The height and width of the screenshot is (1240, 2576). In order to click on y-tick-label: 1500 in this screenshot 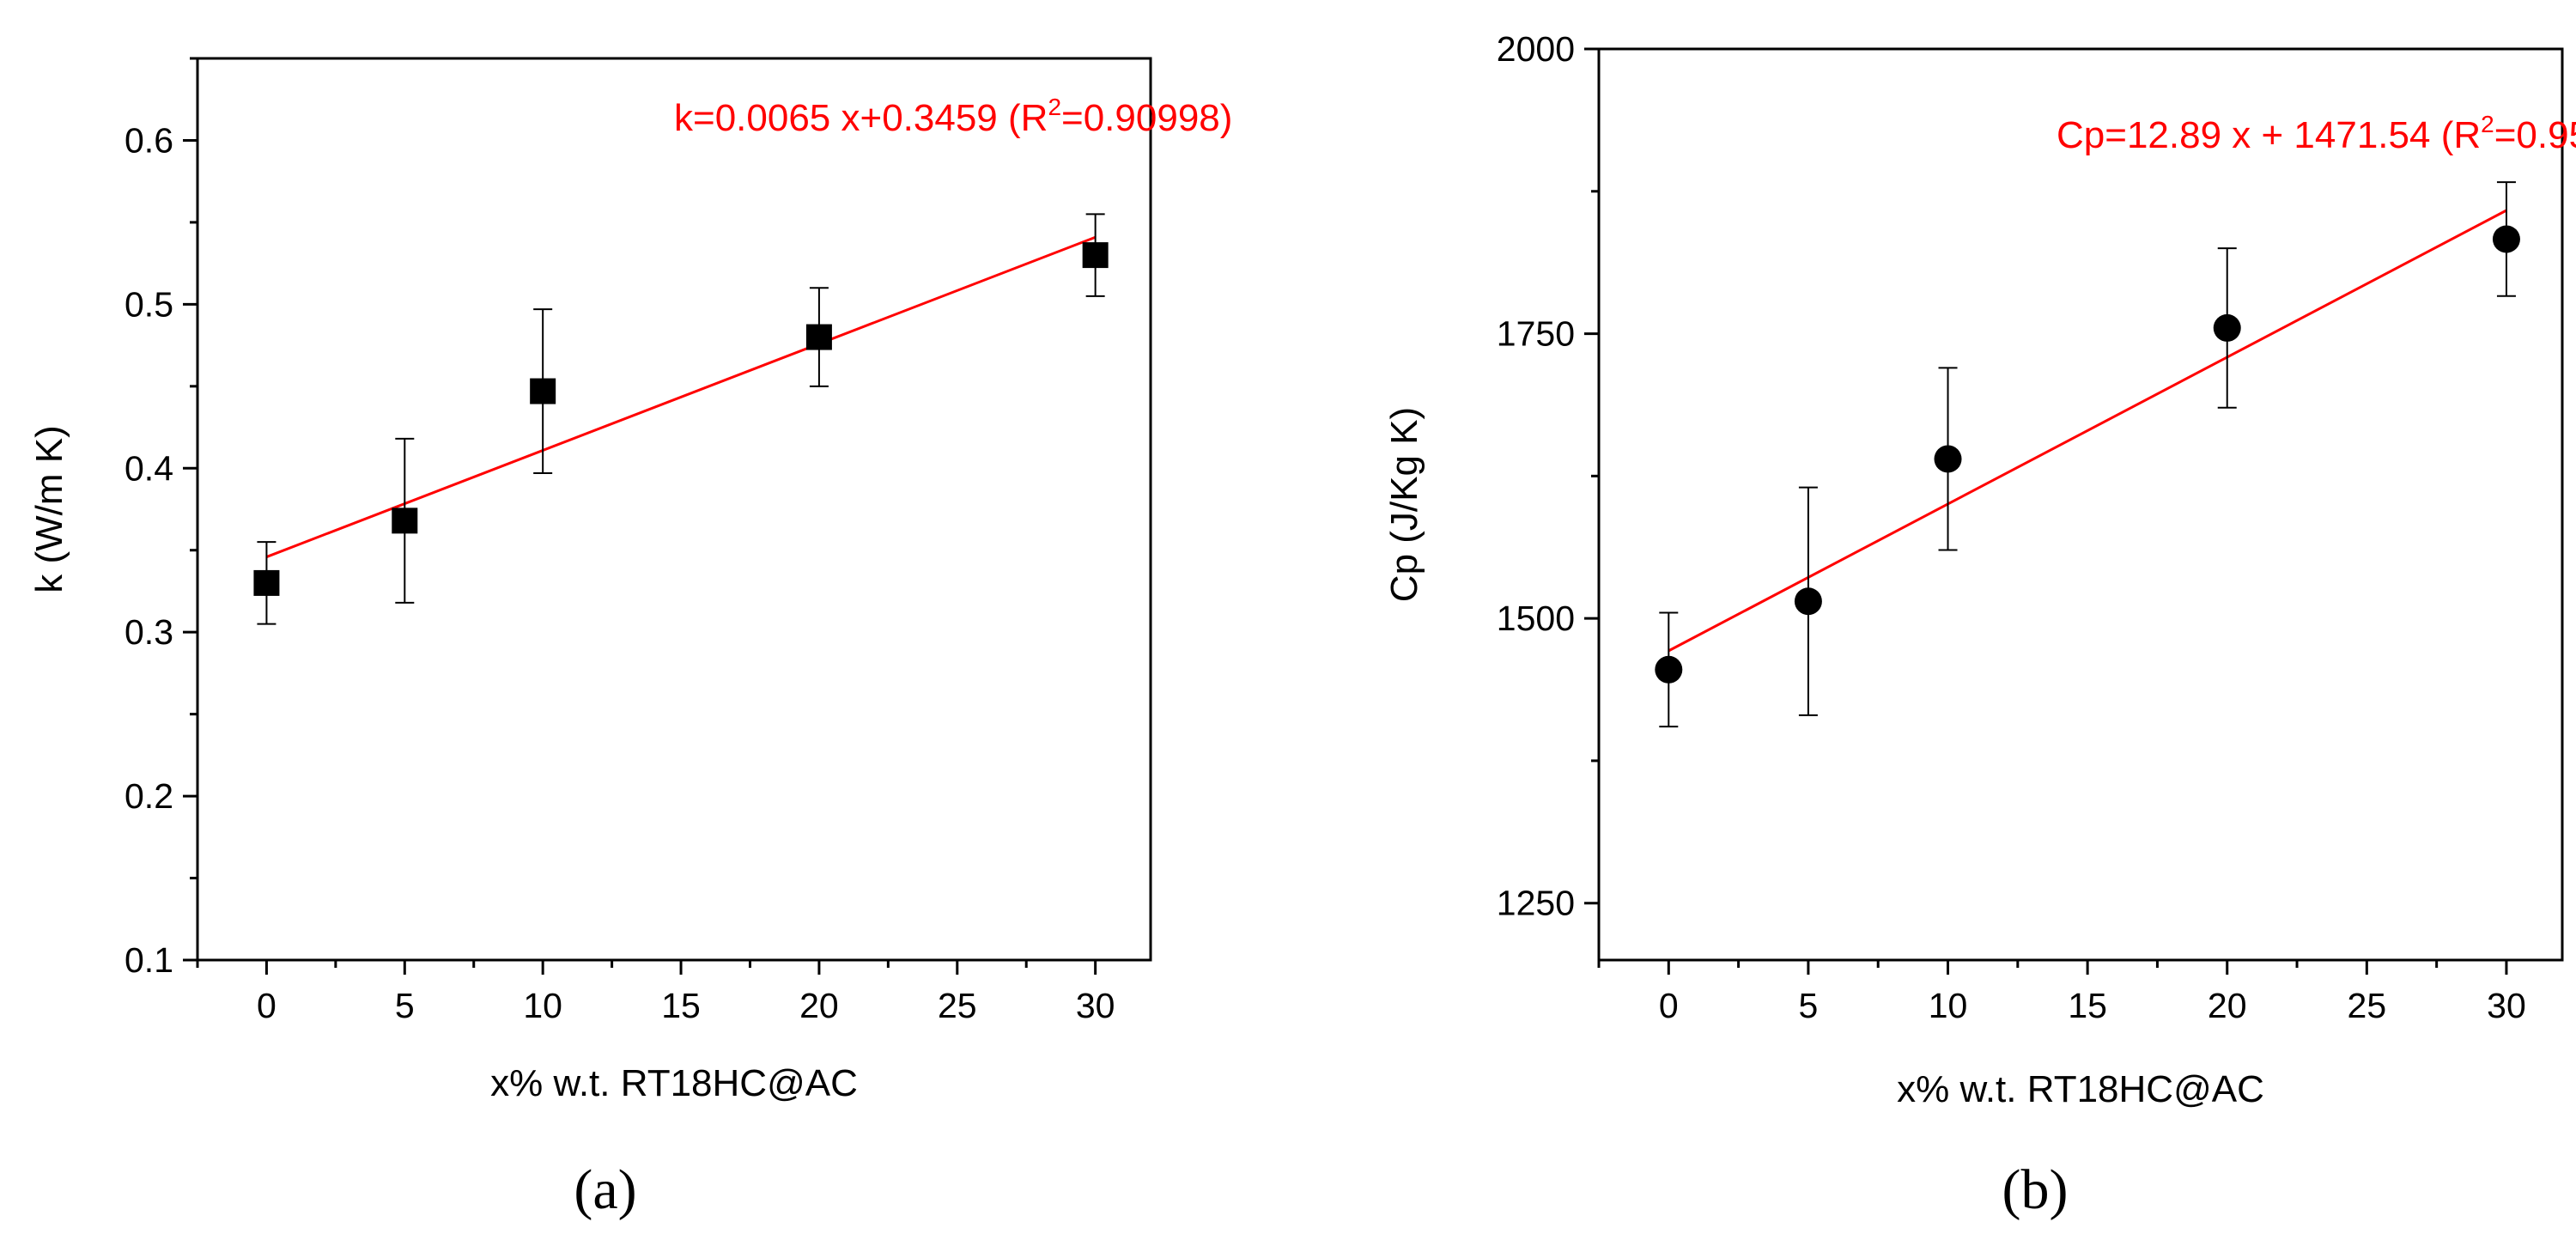, I will do `click(1536, 618)`.